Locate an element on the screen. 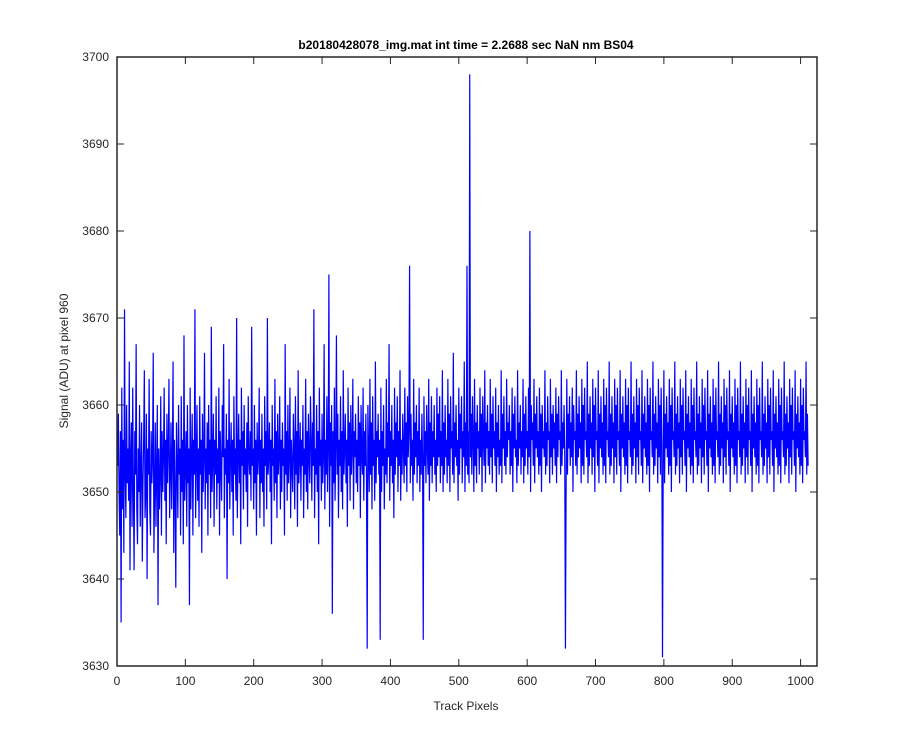 This screenshot has height=755, width=900. x-tick-label: 600 is located at coordinates (527, 681).